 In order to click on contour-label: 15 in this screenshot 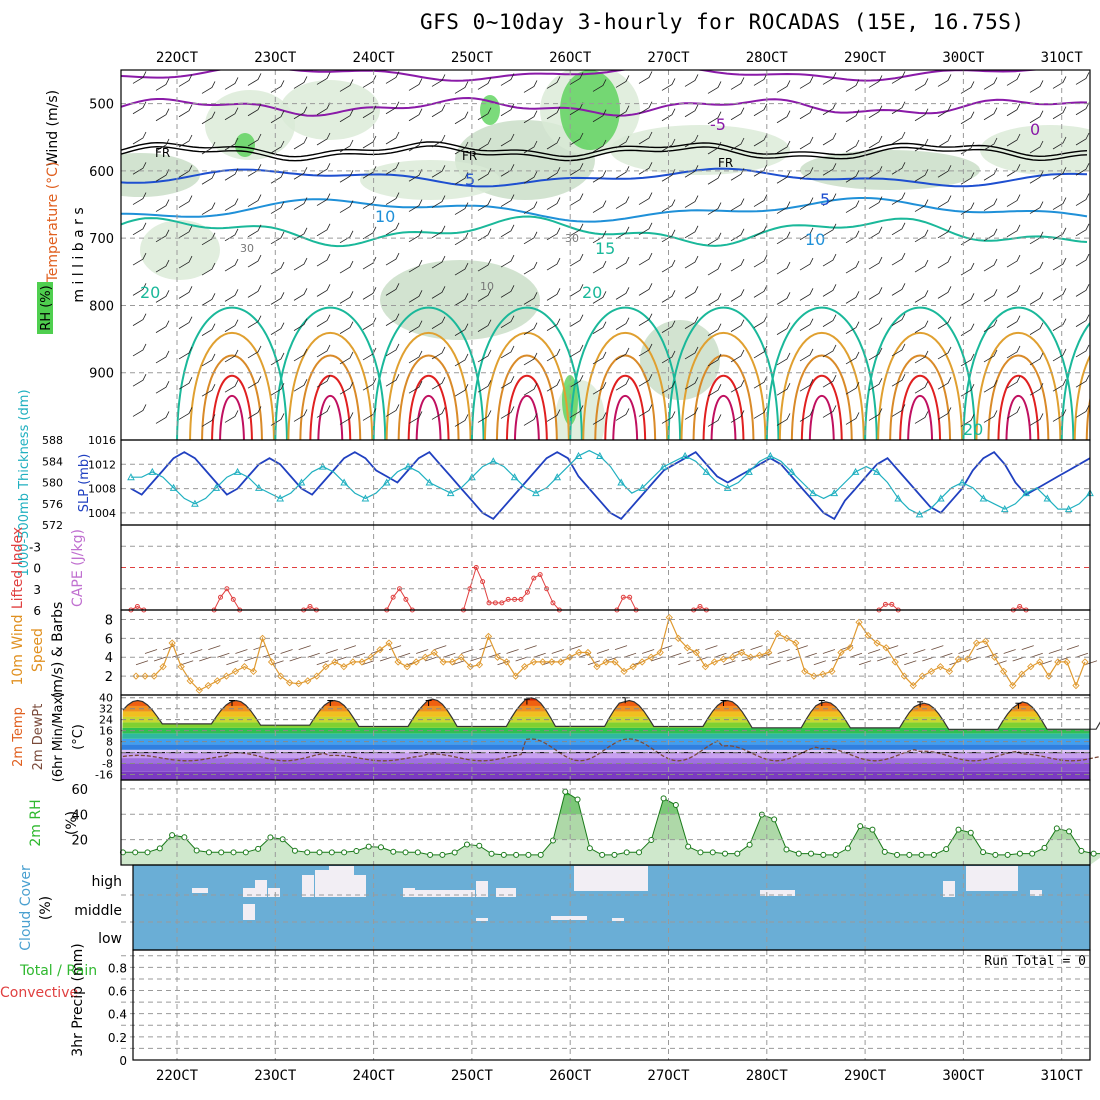, I will do `click(605, 248)`.